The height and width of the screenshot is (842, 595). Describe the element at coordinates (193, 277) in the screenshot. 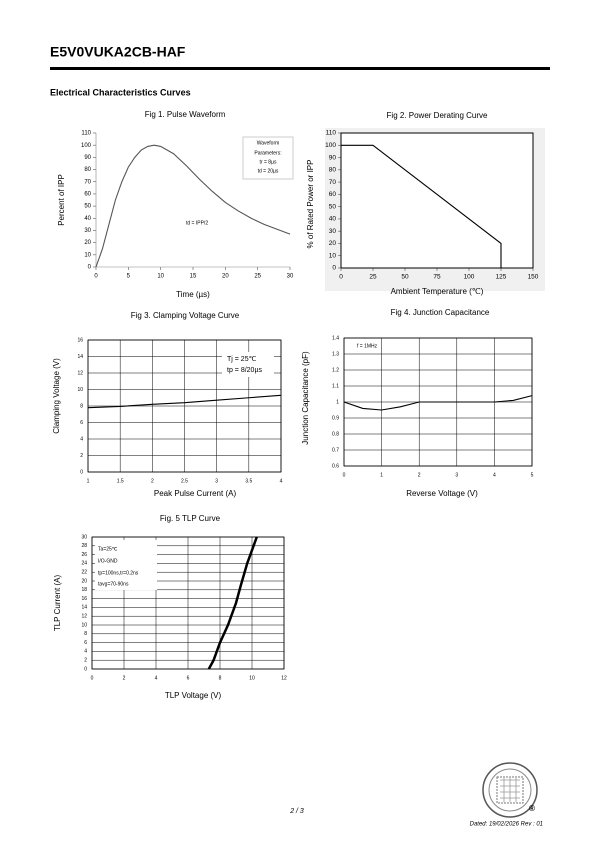

I see `x-tick-label: 15` at that location.